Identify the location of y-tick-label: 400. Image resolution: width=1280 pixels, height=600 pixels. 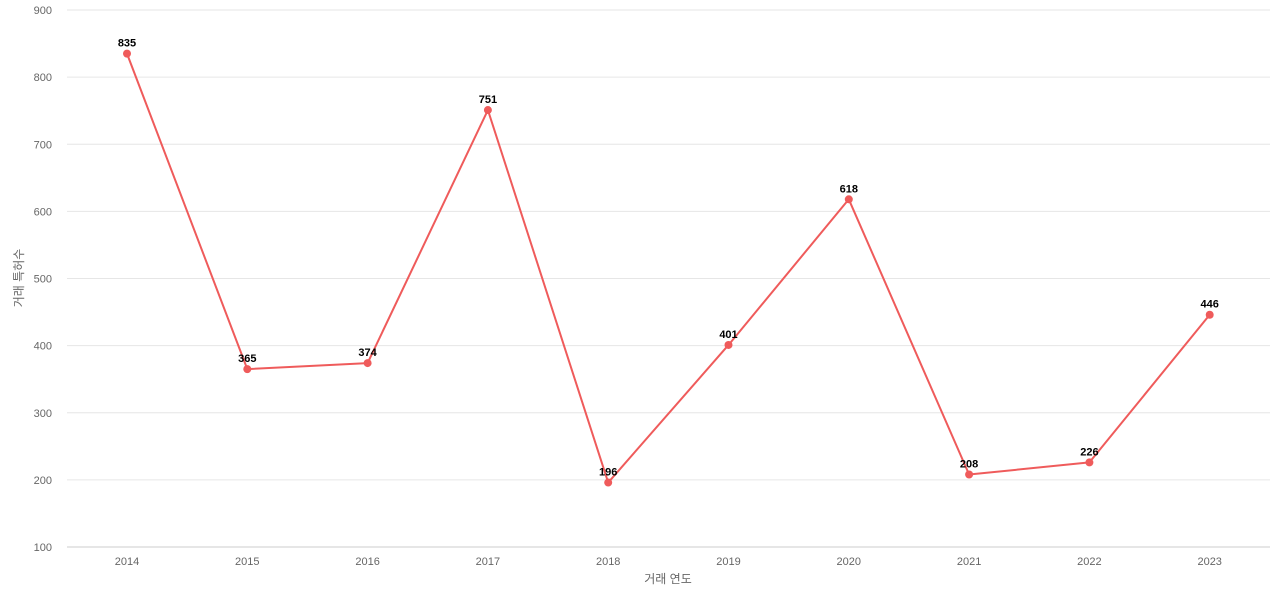
(43, 347).